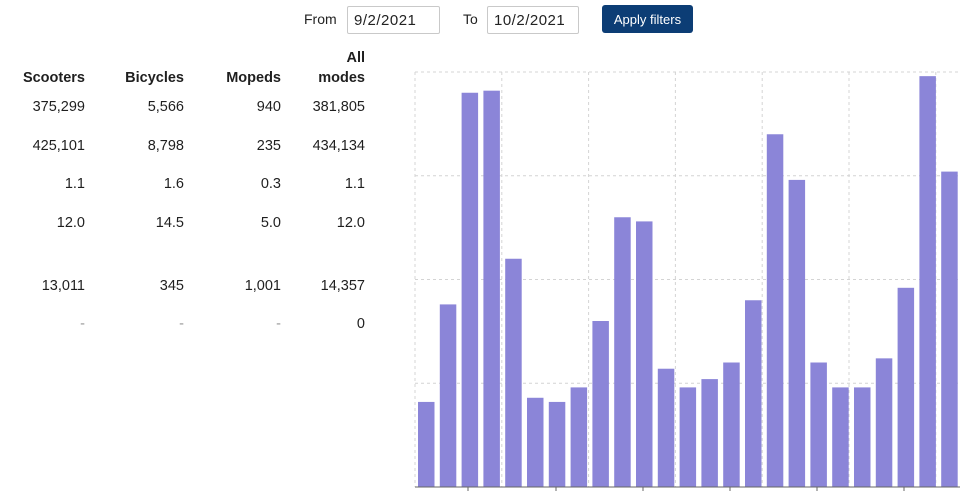  What do you see at coordinates (165, 145) in the screenshot?
I see `table-cell: 8,798` at bounding box center [165, 145].